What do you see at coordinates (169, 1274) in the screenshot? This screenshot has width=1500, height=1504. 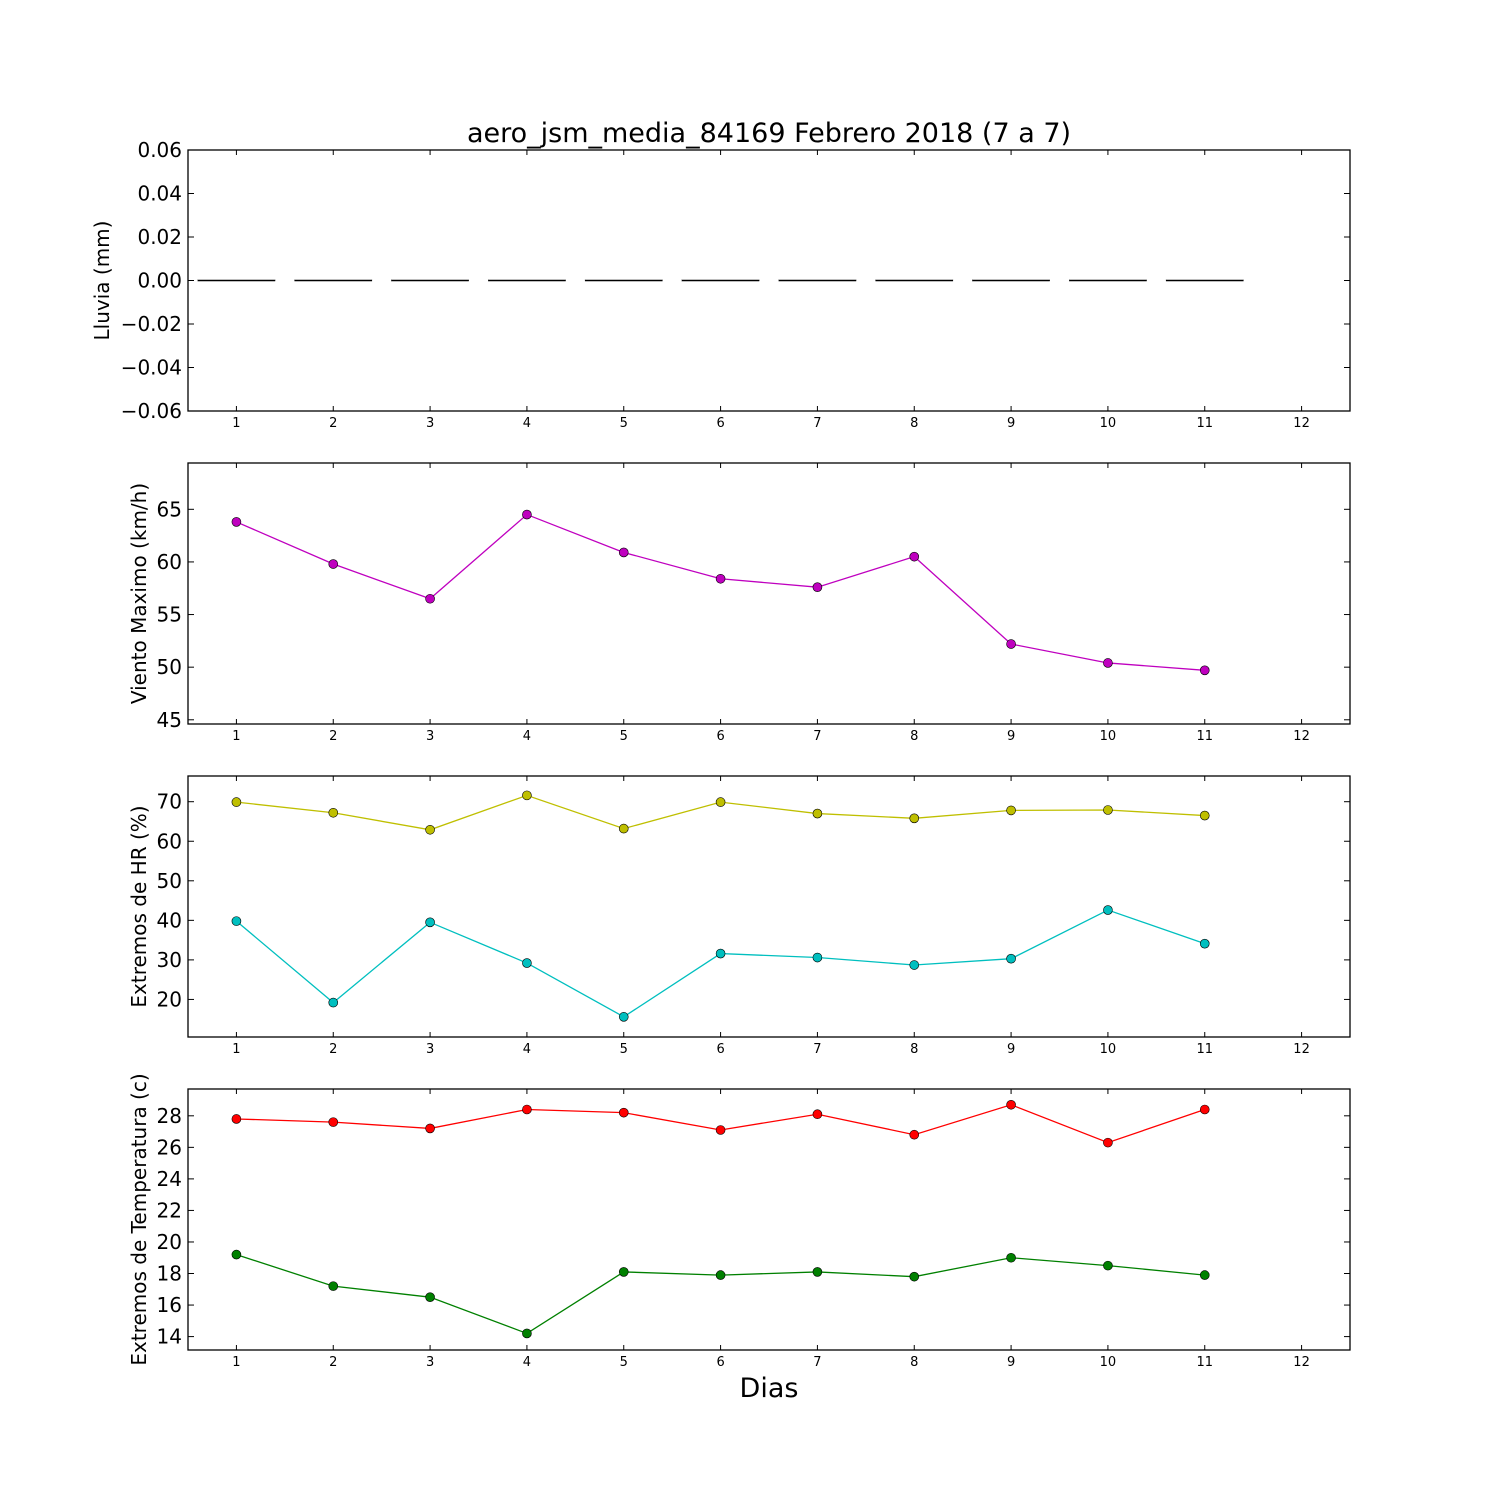 I see `y-tick-label: 18` at bounding box center [169, 1274].